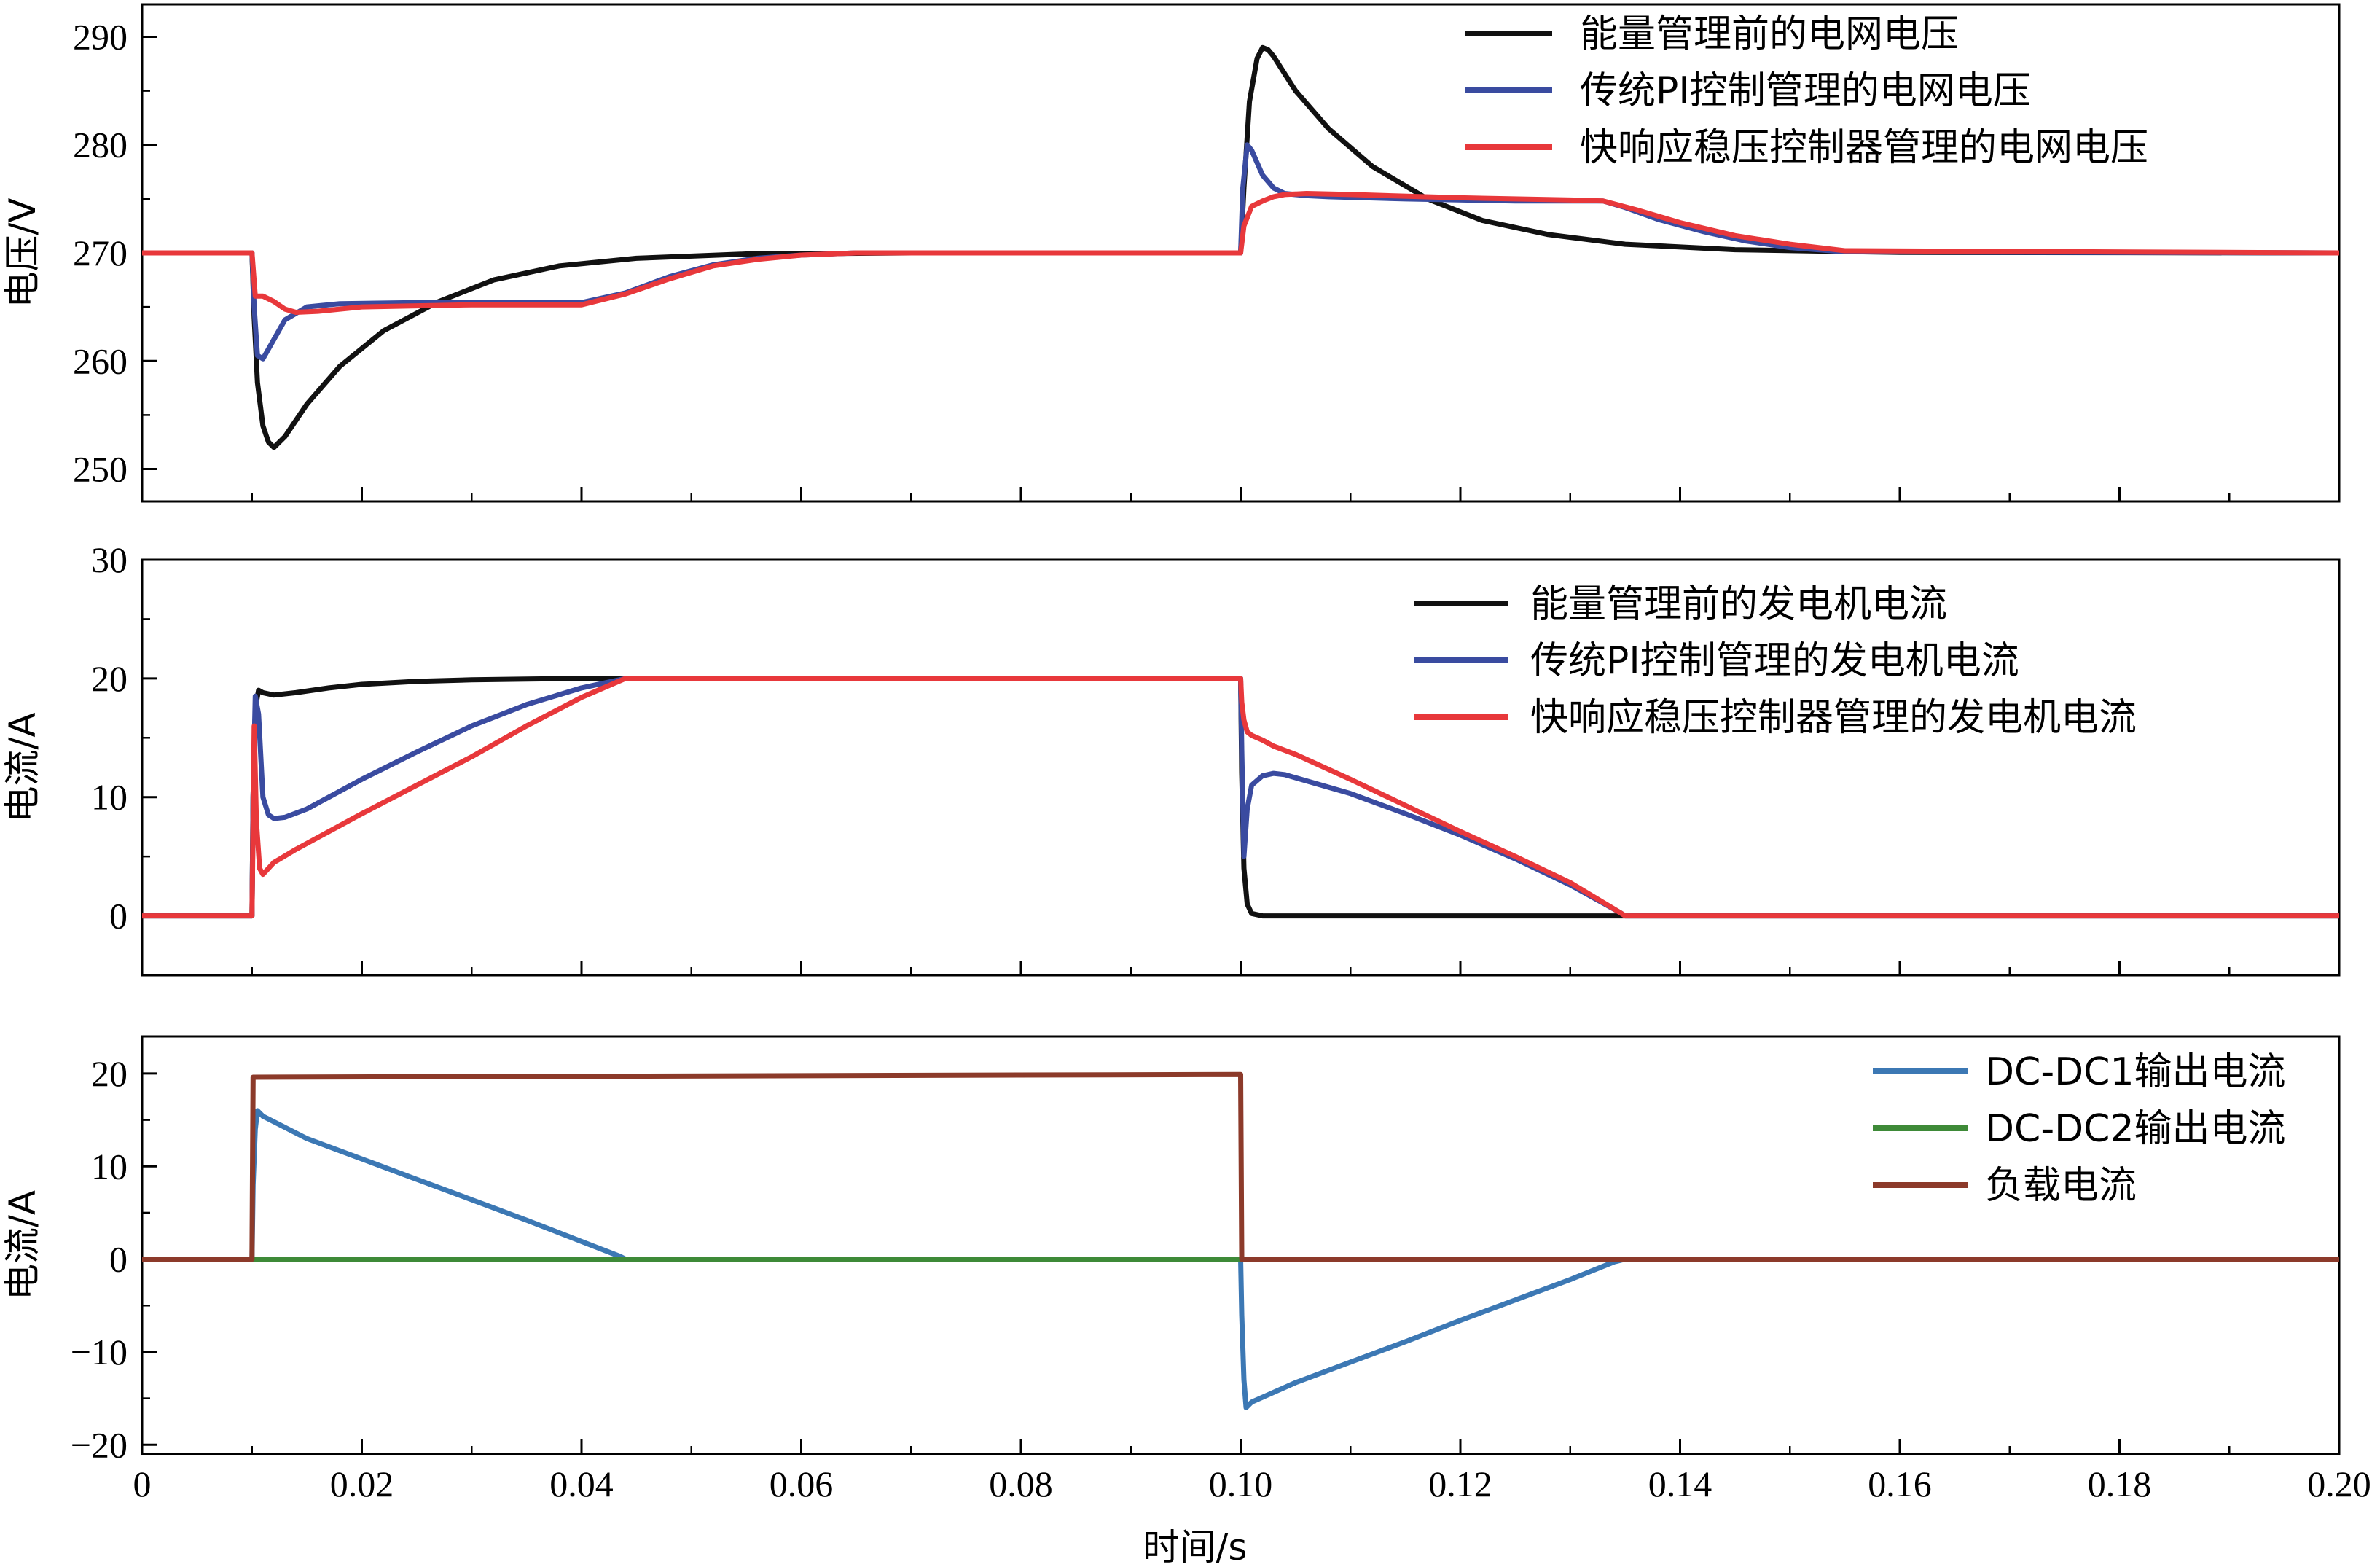  What do you see at coordinates (1460, 1484) in the screenshot?
I see `x-tick-label: 0.12` at bounding box center [1460, 1484].